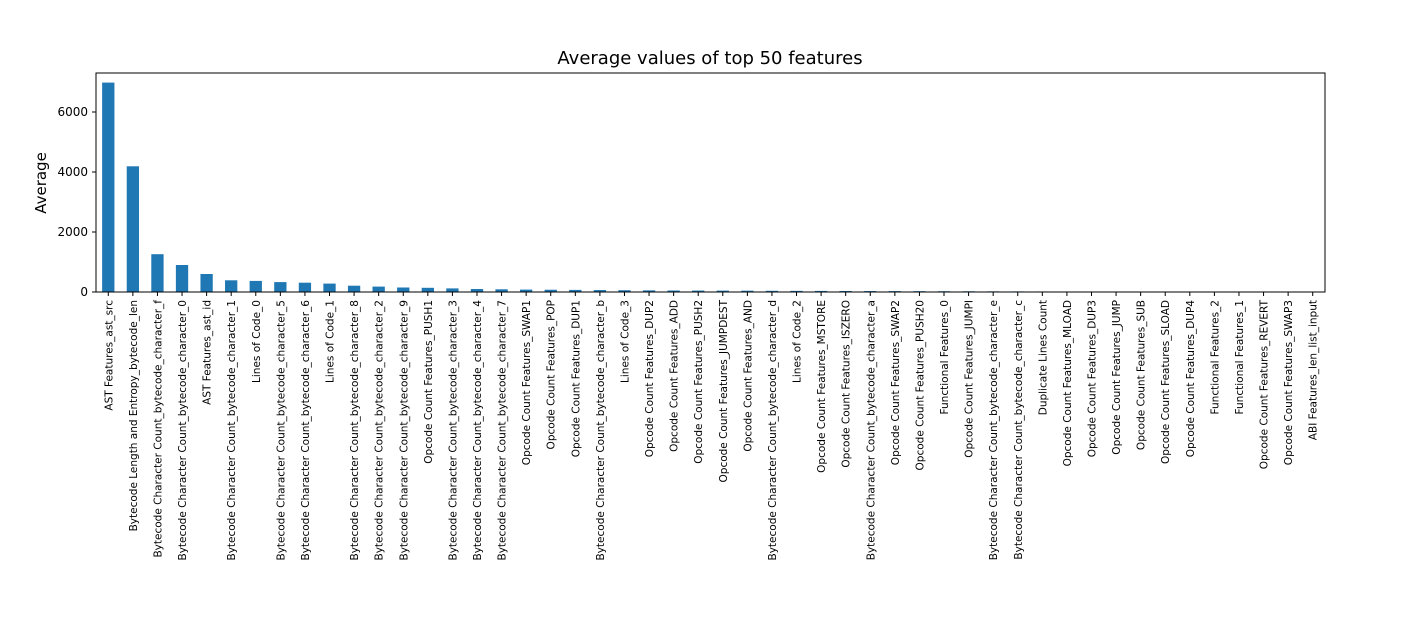 This screenshot has height=619, width=1416. Describe the element at coordinates (527, 382) in the screenshot. I see `x-tick-label: Opcode Count Features_SWAP1` at that location.